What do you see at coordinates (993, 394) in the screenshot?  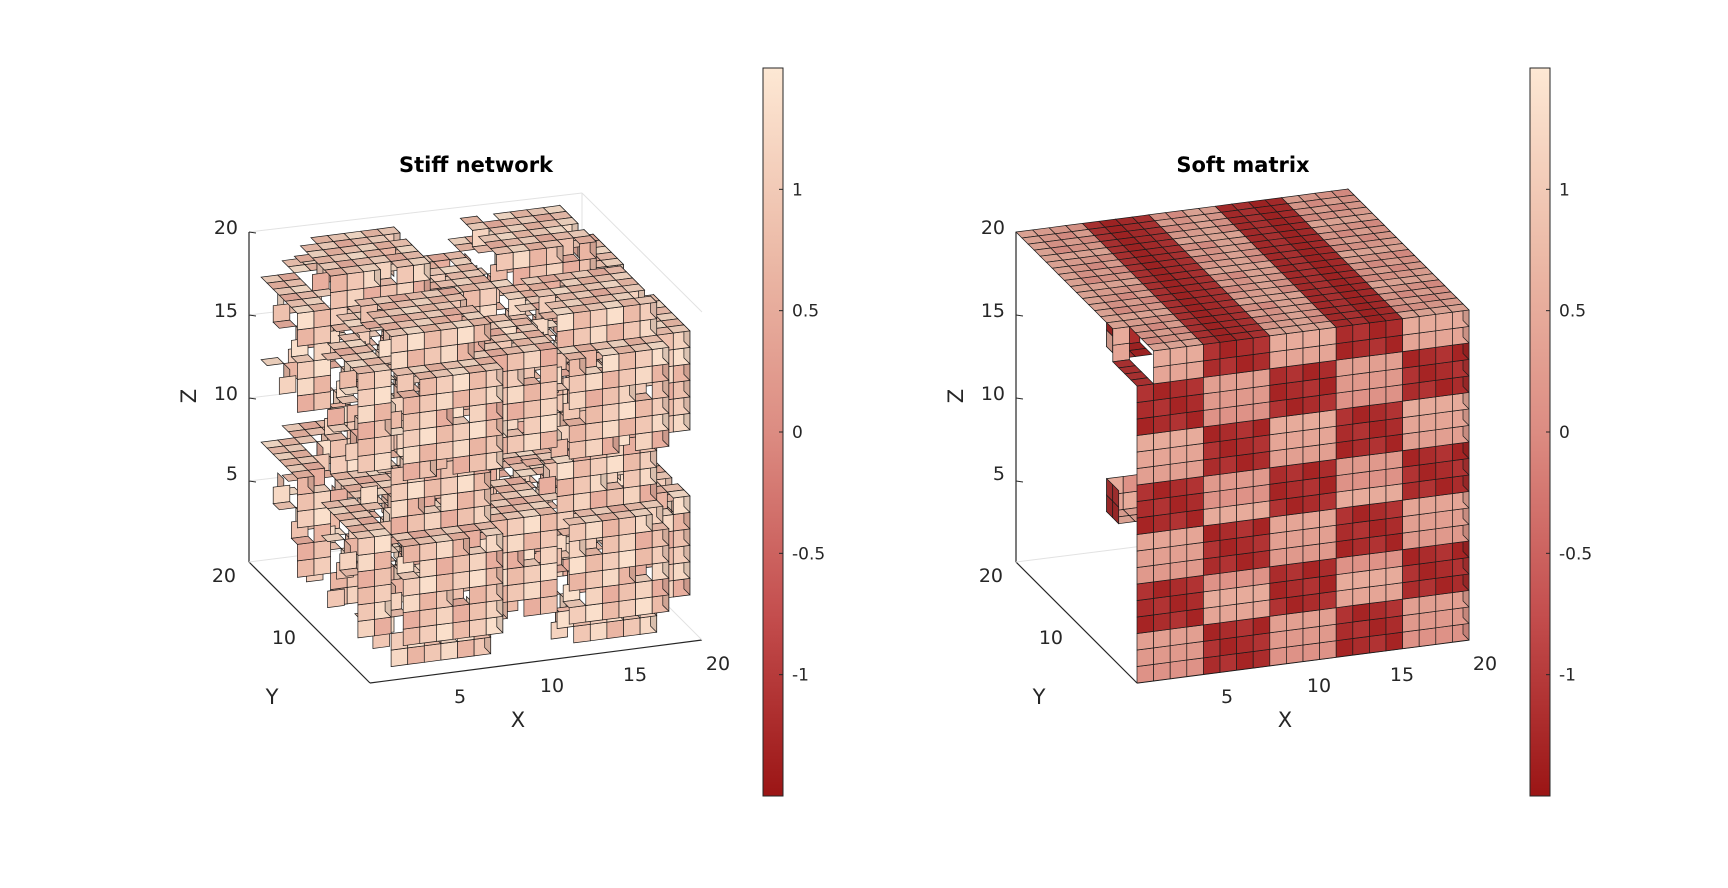 I see `z-tick-label: 10` at bounding box center [993, 394].